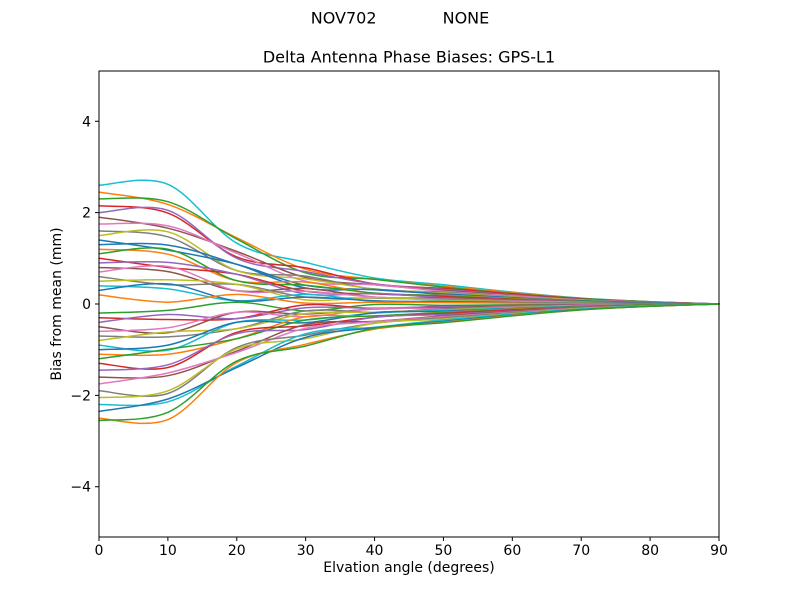 This screenshot has width=800, height=600. Describe the element at coordinates (86, 214) in the screenshot. I see `y-tick-label: 2` at that location.